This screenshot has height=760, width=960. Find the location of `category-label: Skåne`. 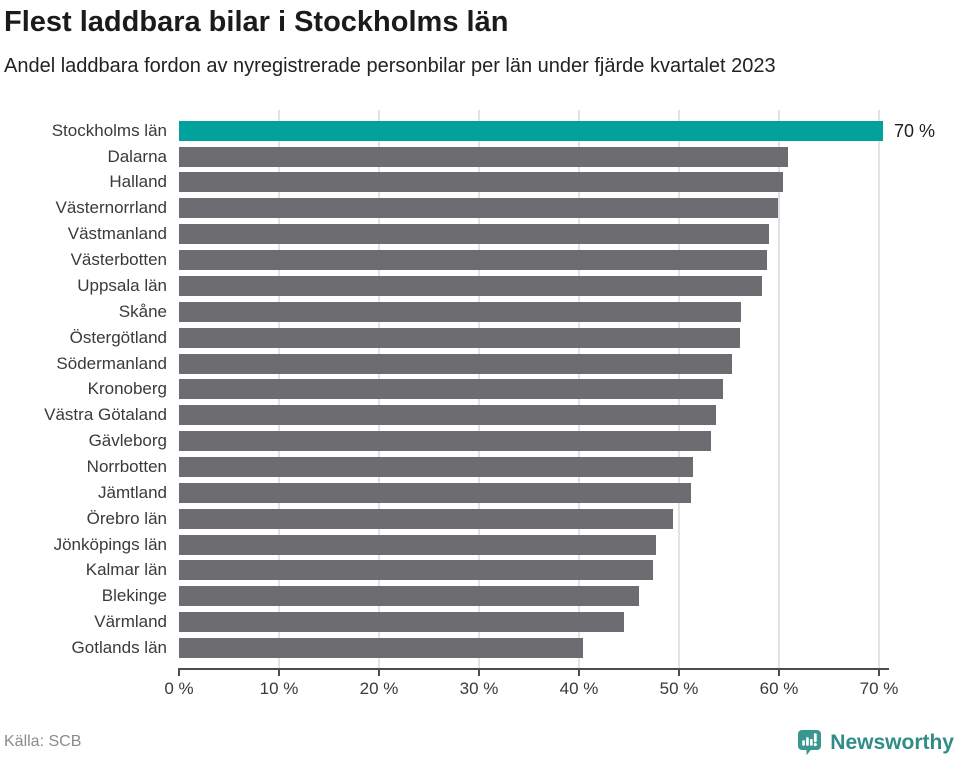

category-label: Skåne is located at coordinates (142, 311).